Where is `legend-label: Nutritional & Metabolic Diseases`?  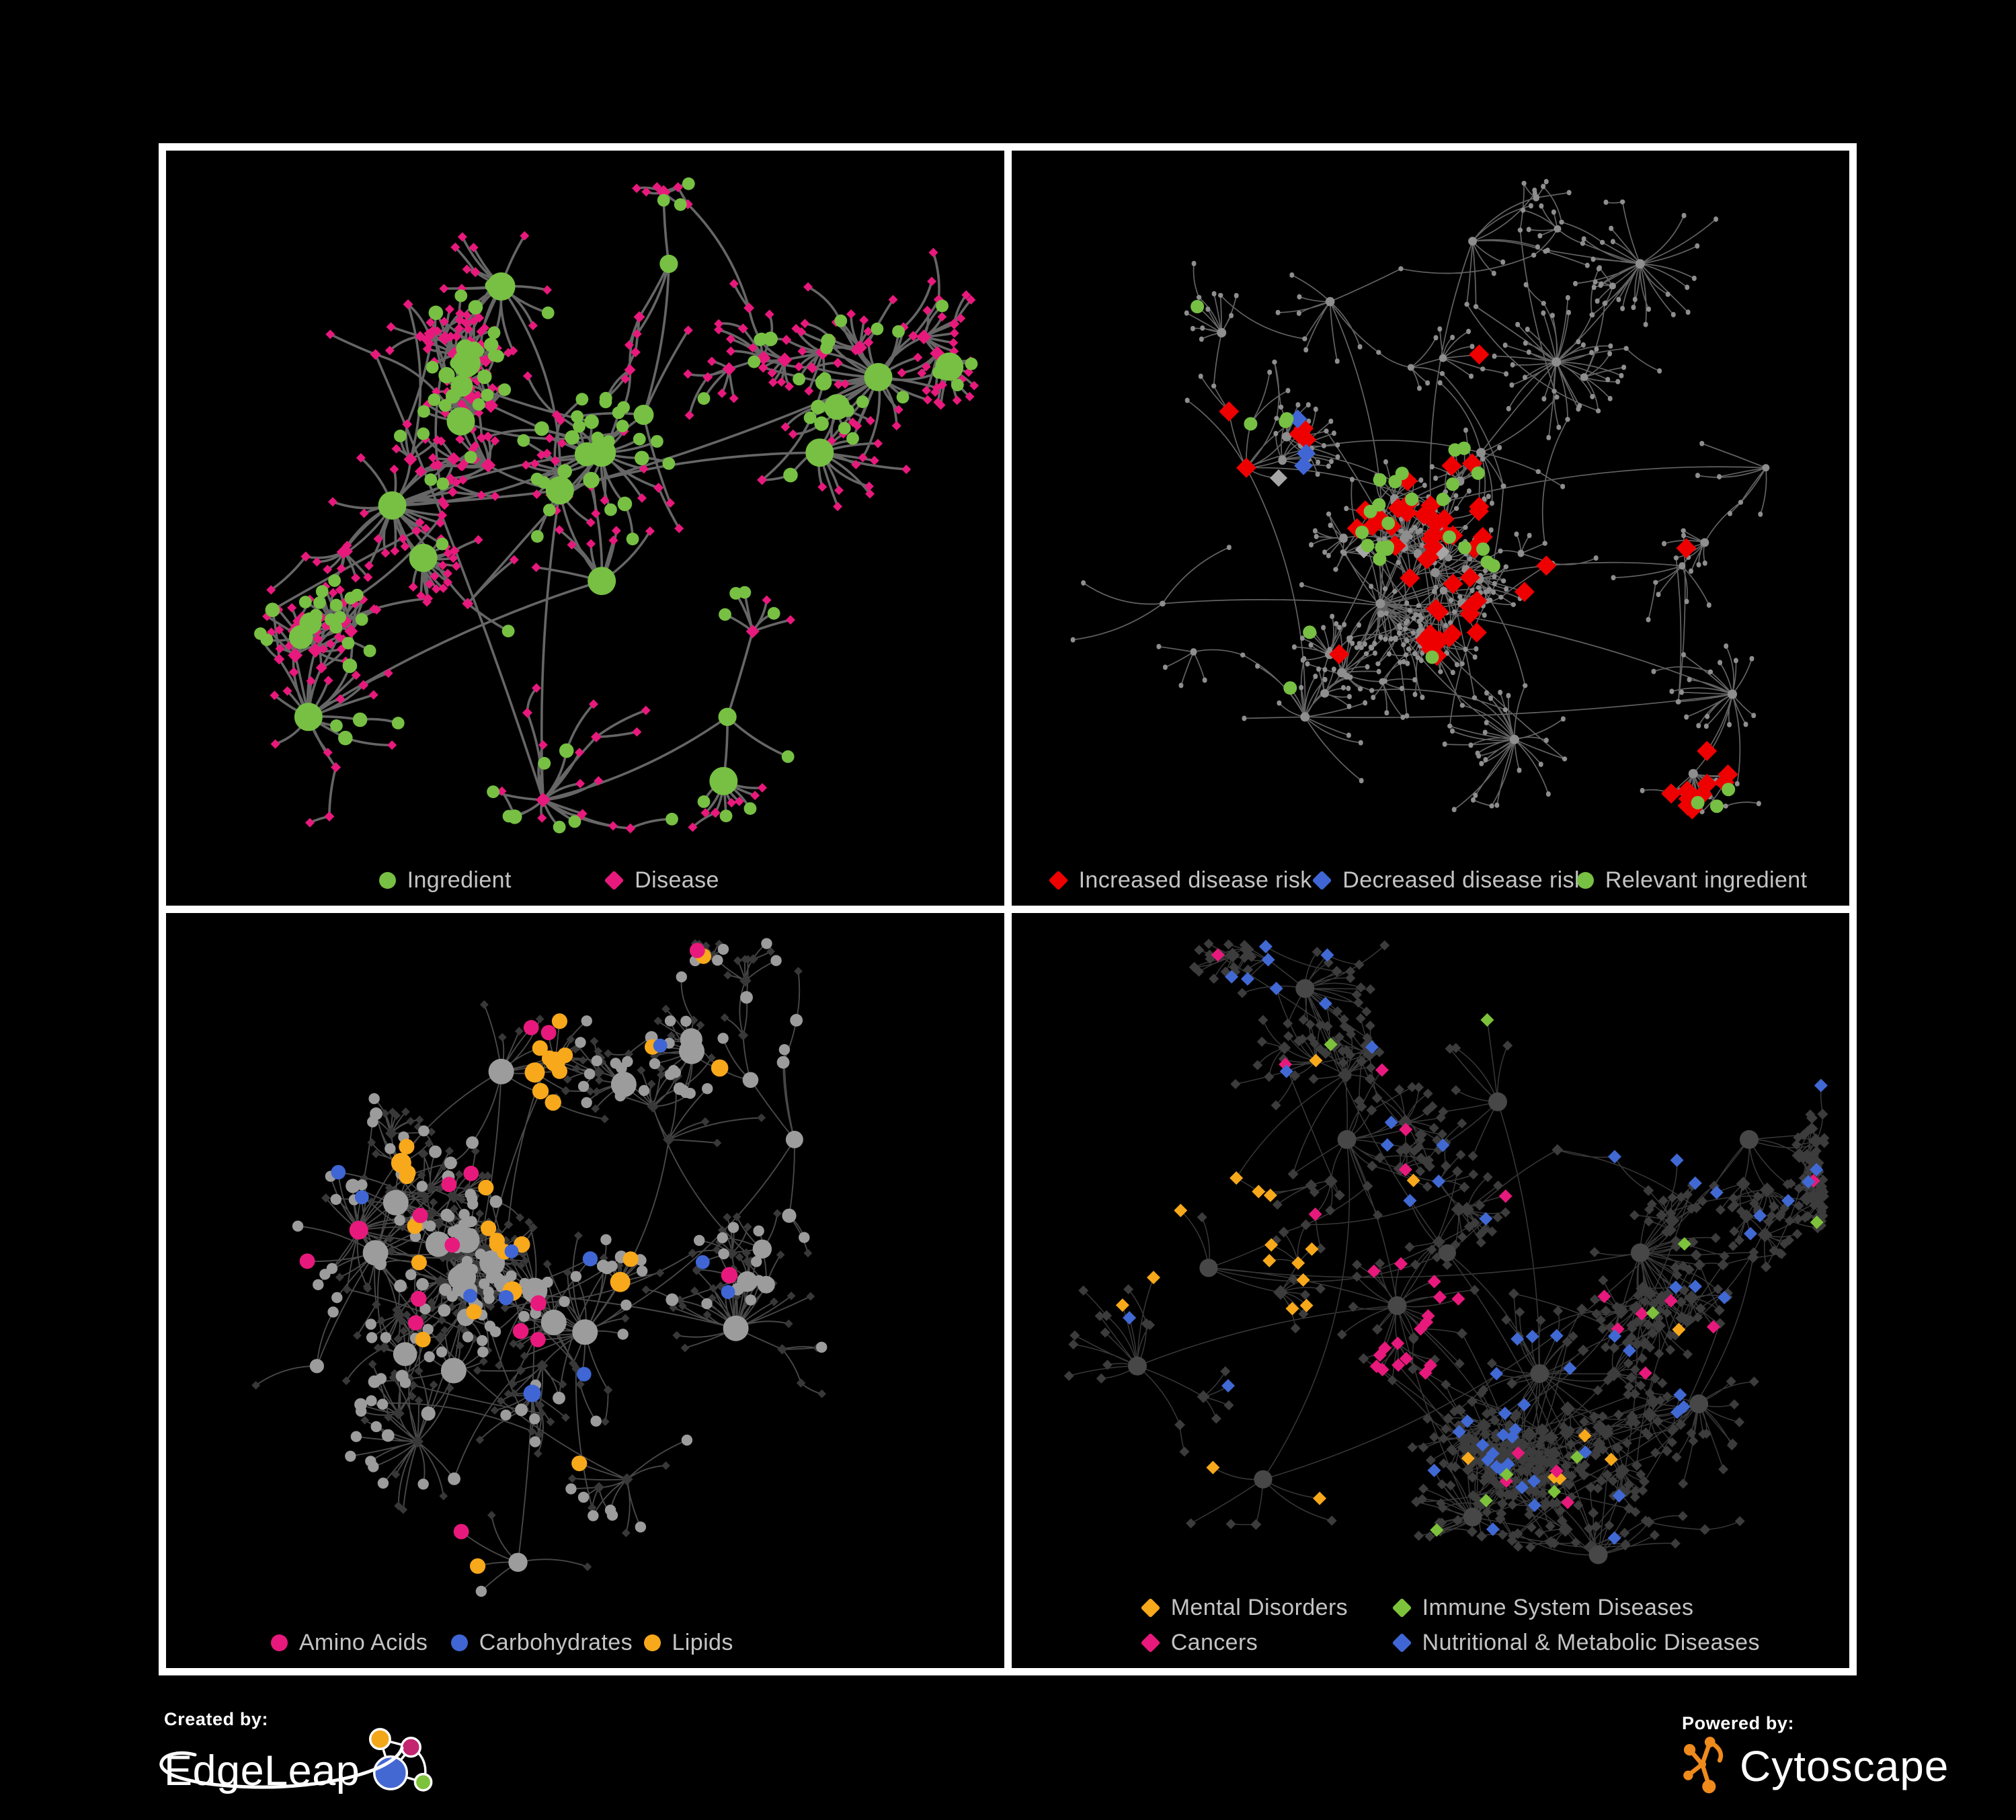 legend-label: Nutritional & Metabolic Diseases is located at coordinates (1591, 1642).